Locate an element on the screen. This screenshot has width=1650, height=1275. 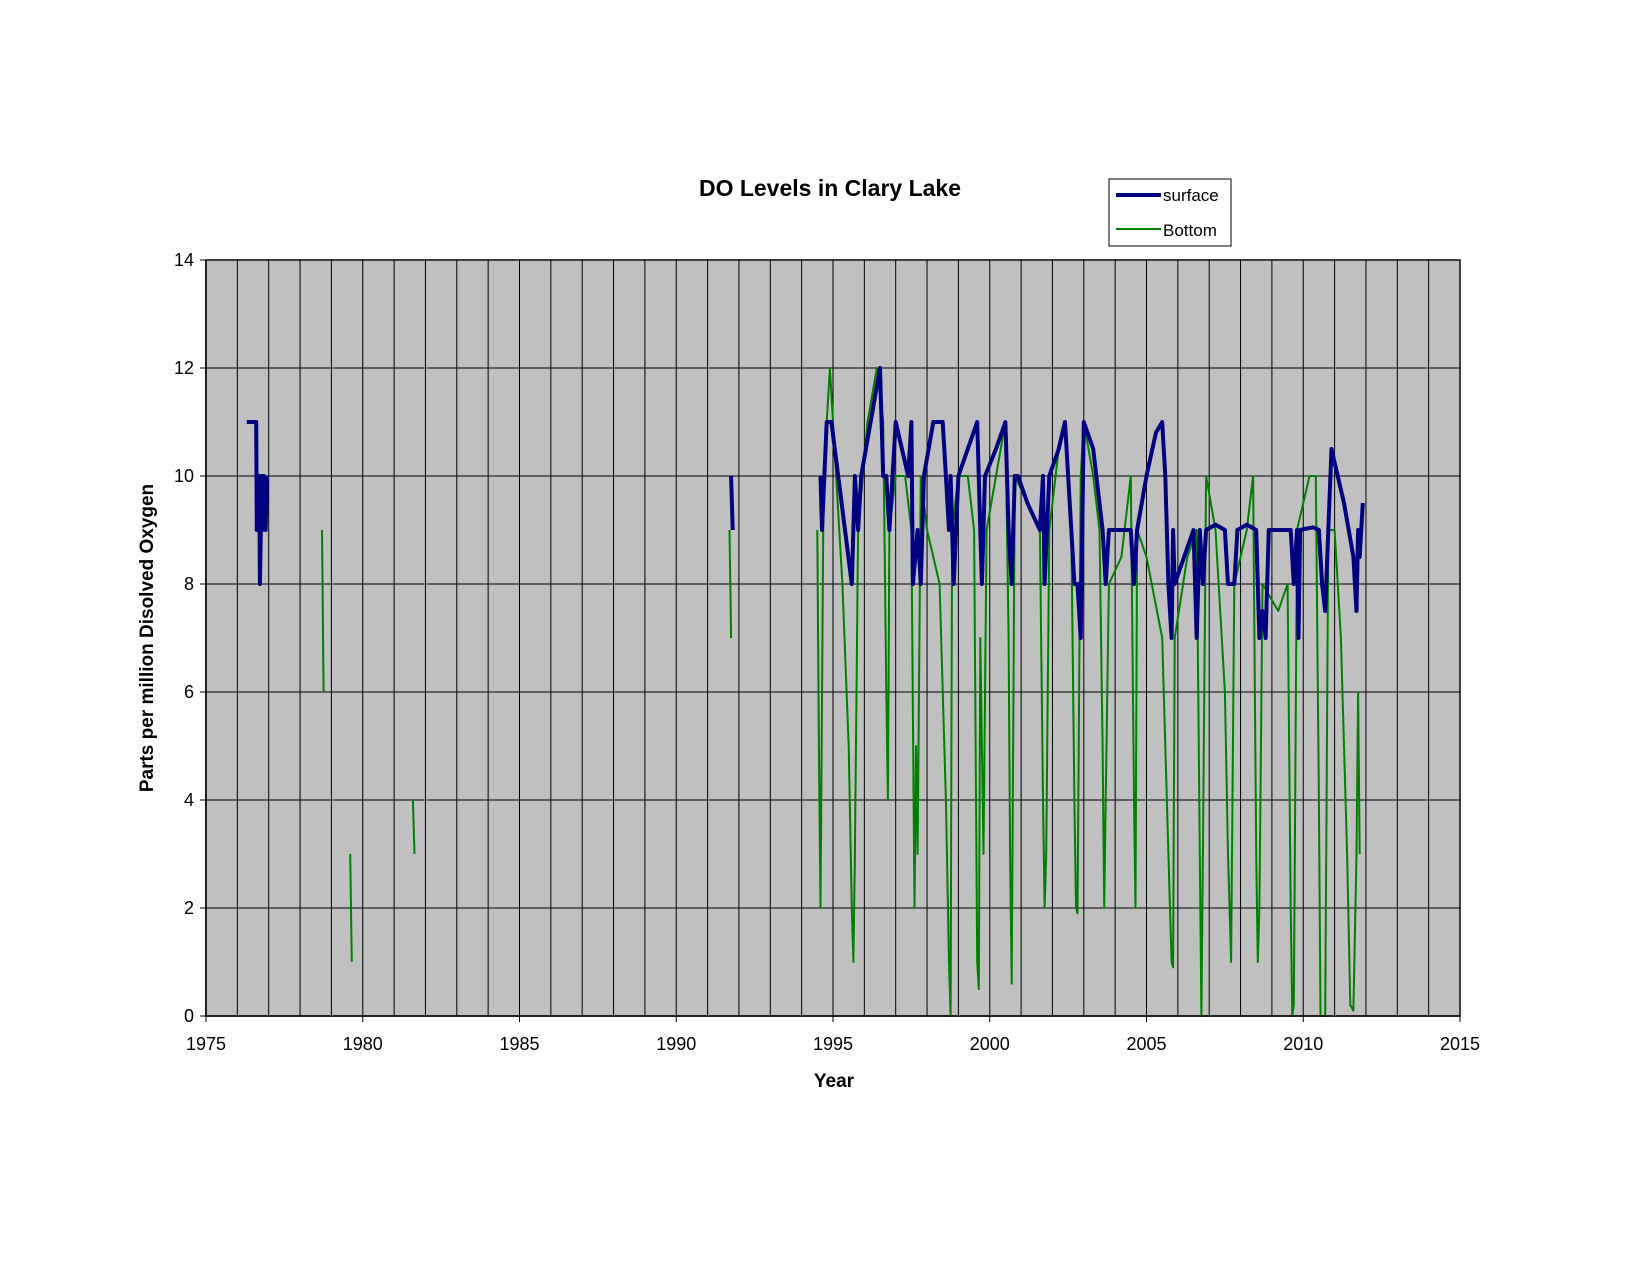
x-tick-label: 1975 is located at coordinates (206, 1044).